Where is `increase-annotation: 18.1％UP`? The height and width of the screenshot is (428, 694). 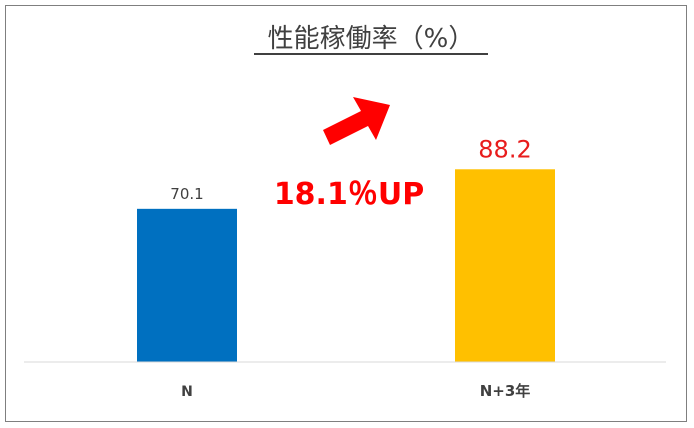
increase-annotation: 18.1％UP is located at coordinates (349, 194).